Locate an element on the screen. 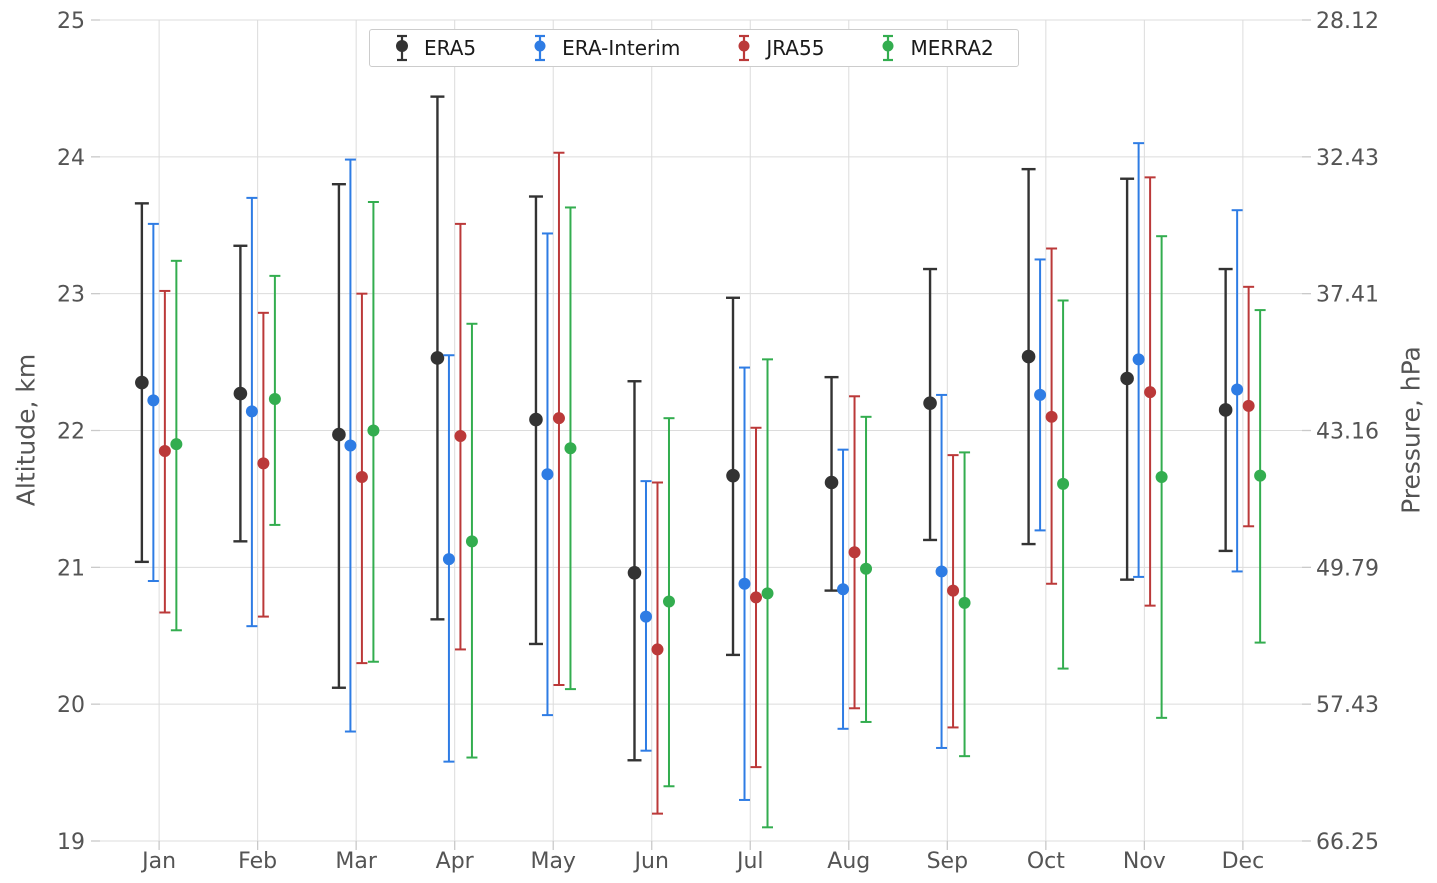  left-tick-label: 25 is located at coordinates (71, 21).